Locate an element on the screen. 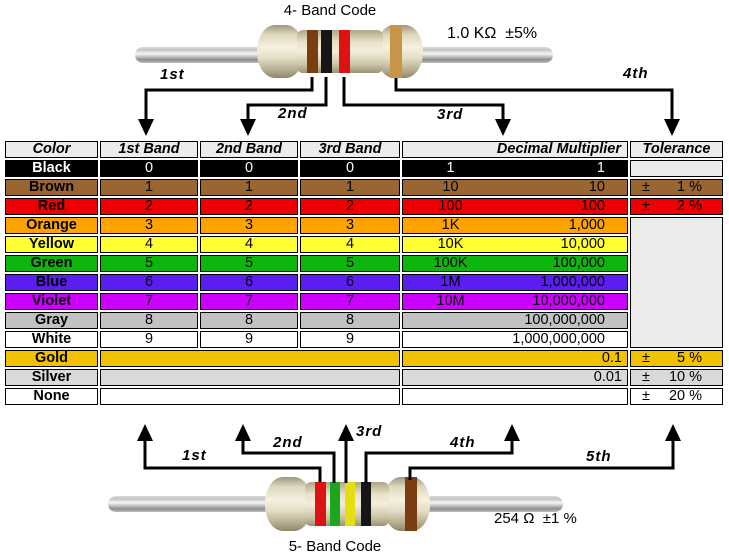 Image resolution: width=729 pixels, height=559 pixels. tolerance-cell: ±10 % is located at coordinates (676, 377).